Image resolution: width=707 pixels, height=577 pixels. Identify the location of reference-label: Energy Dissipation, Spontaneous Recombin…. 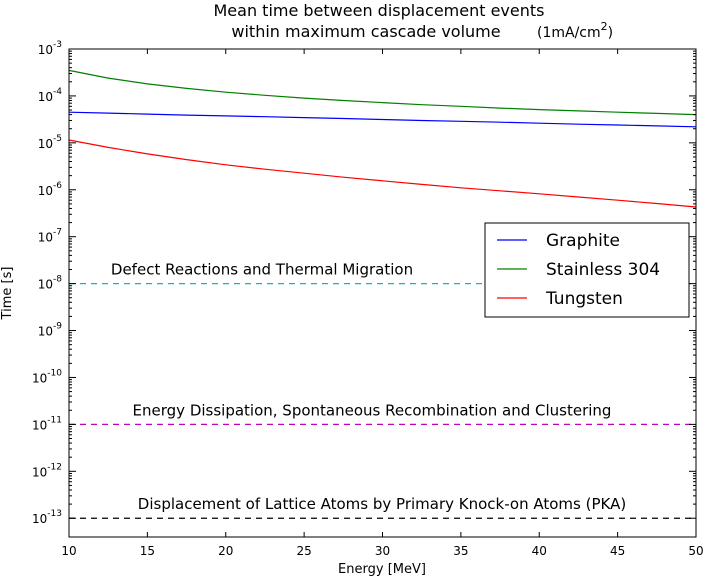
(372, 410).